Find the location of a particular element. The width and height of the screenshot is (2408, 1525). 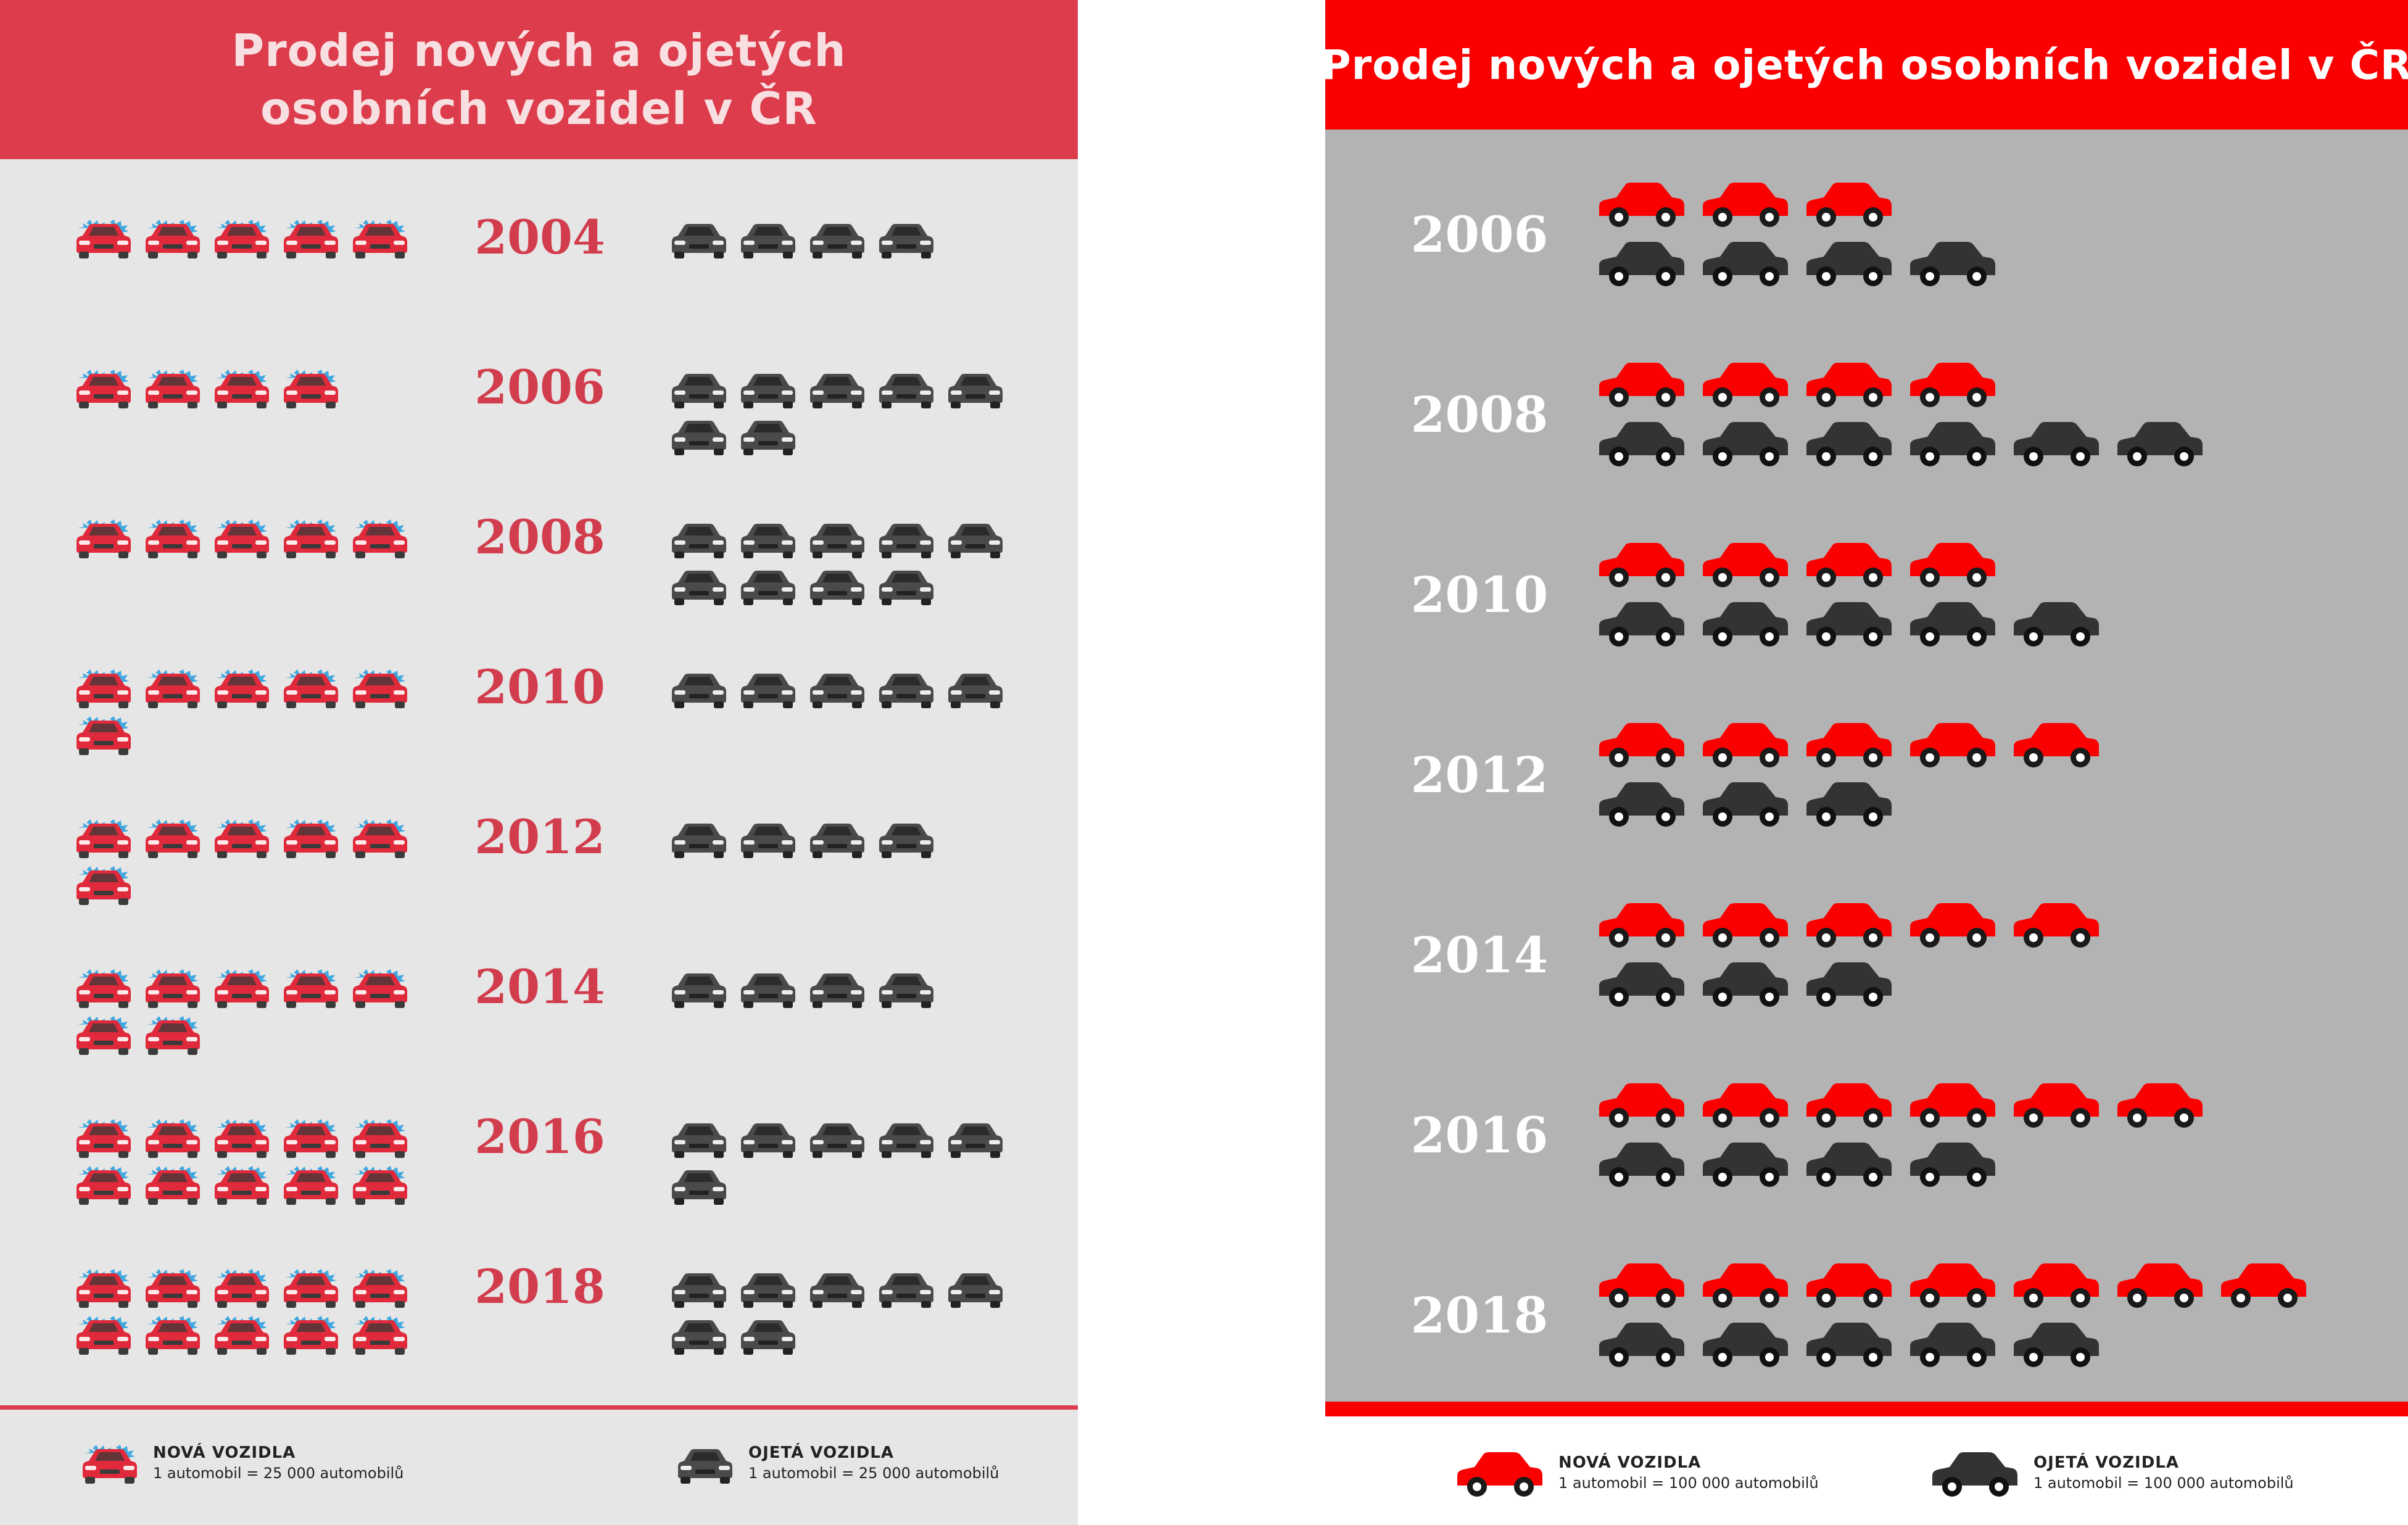

left-legend-new-title: NOVÁ VOZIDLA is located at coordinates (224, 1453).